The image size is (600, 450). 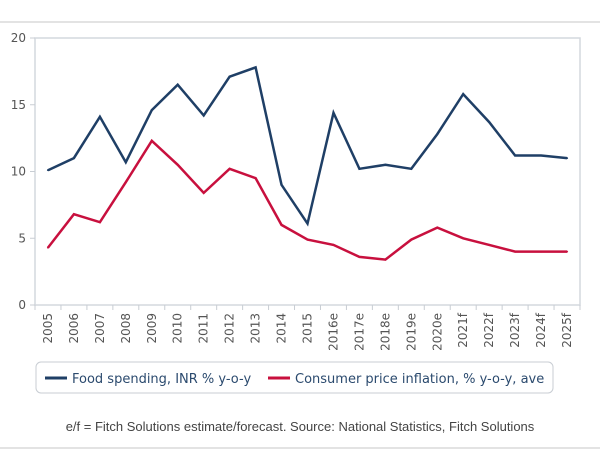 I want to click on legend-box, so click(x=294, y=377).